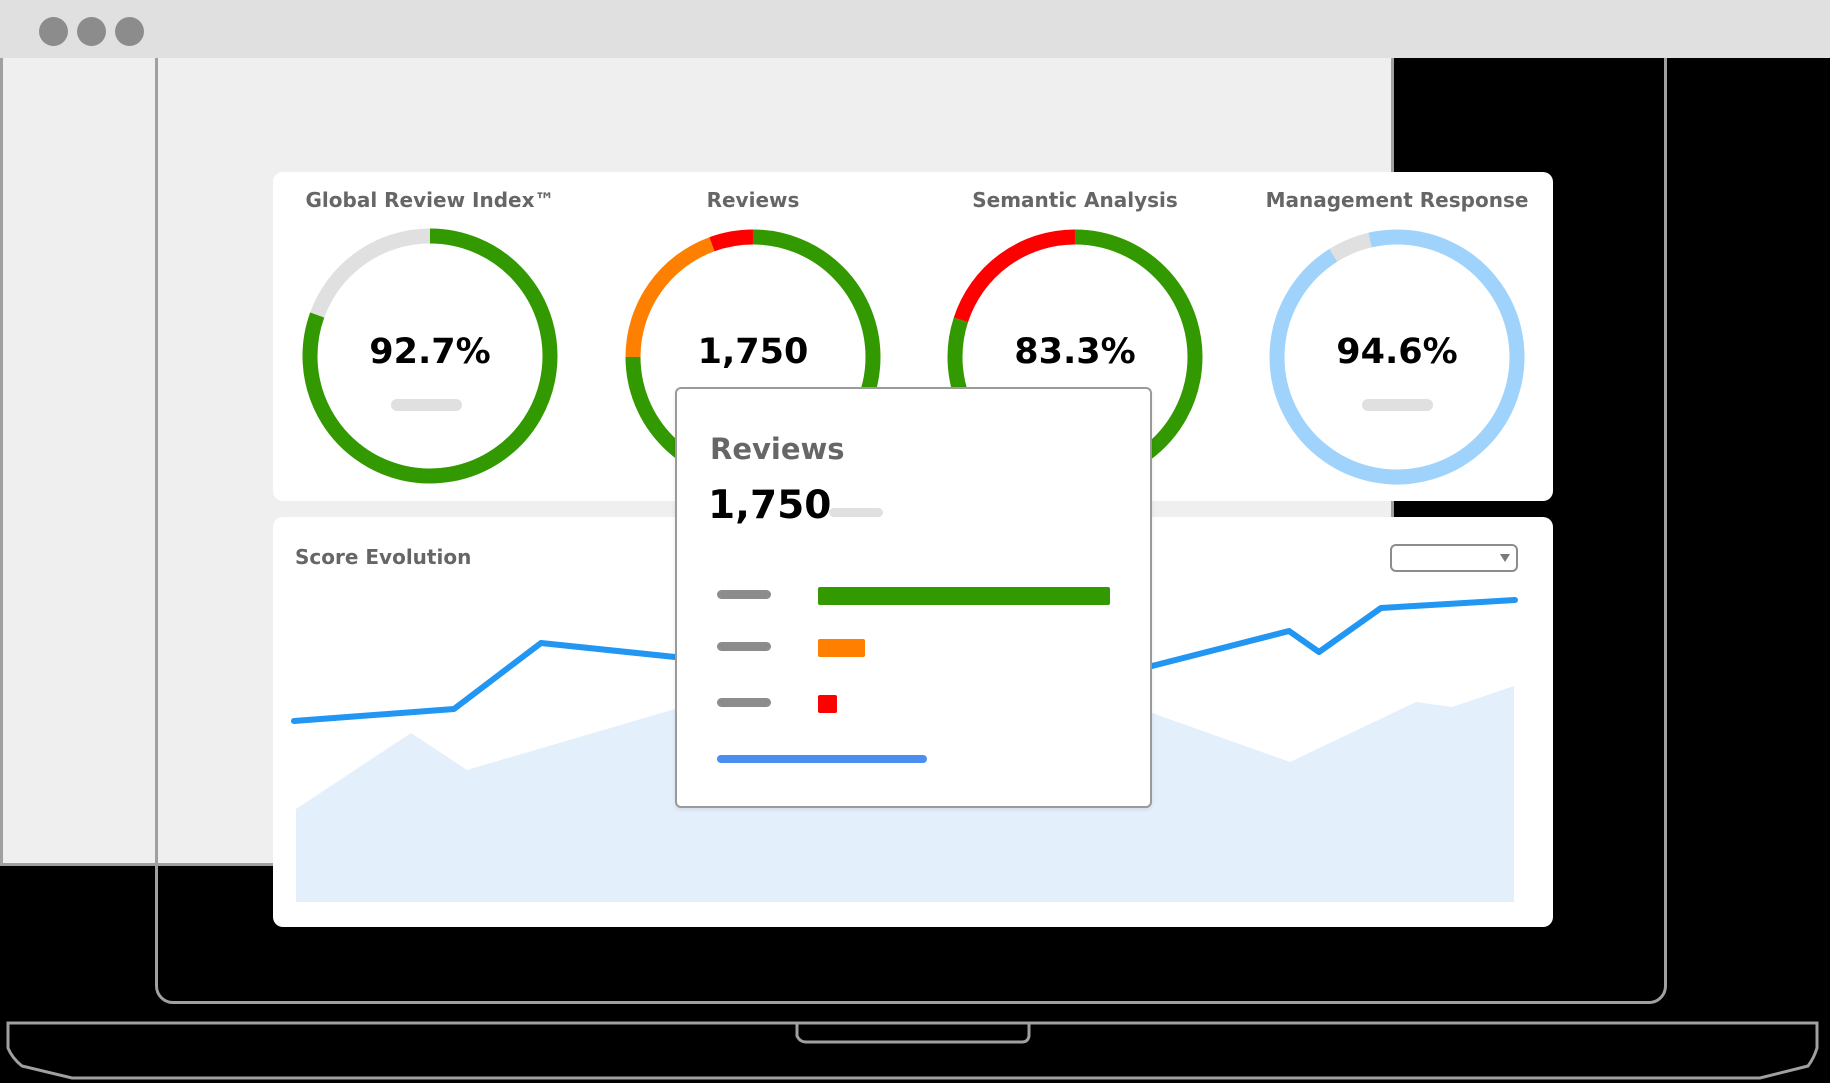  I want to click on metric-value-global-review-index: 92.7%, so click(430, 352).